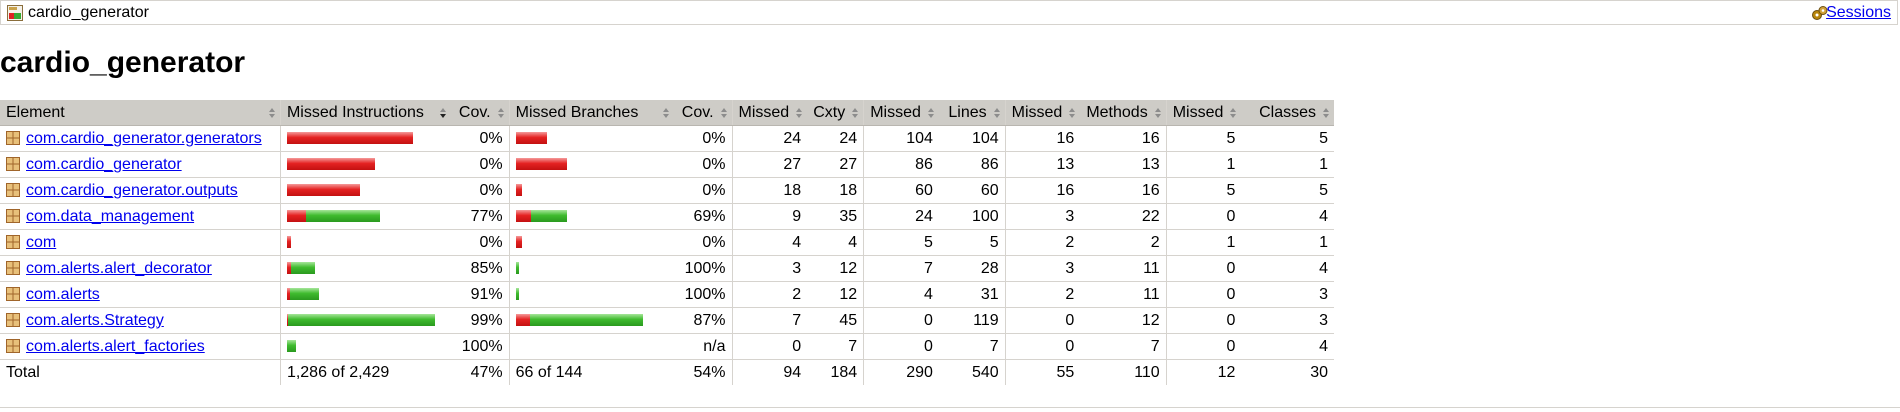 This screenshot has width=1900, height=412. What do you see at coordinates (474, 112) in the screenshot?
I see `col-header-label: Cov.` at bounding box center [474, 112].